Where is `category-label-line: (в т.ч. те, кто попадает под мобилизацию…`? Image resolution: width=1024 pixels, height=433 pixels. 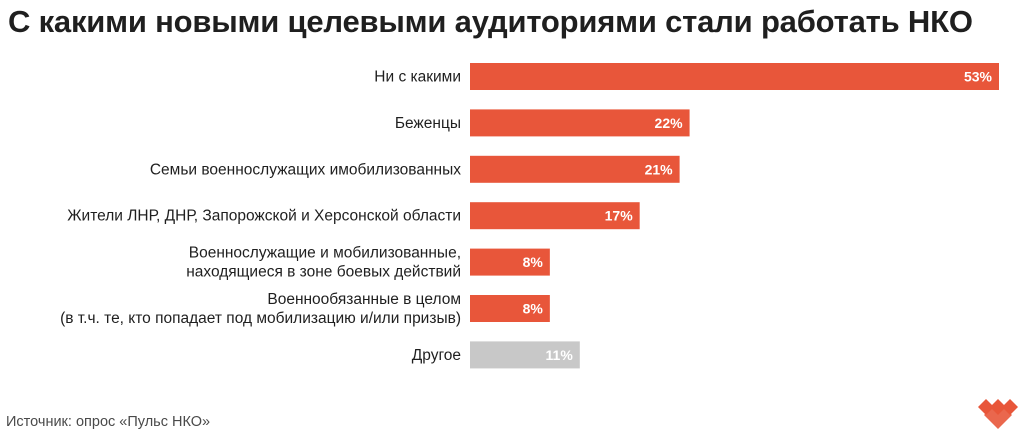
category-label-line: (в т.ч. те, кто попадает под мобилизацию… is located at coordinates (260, 318).